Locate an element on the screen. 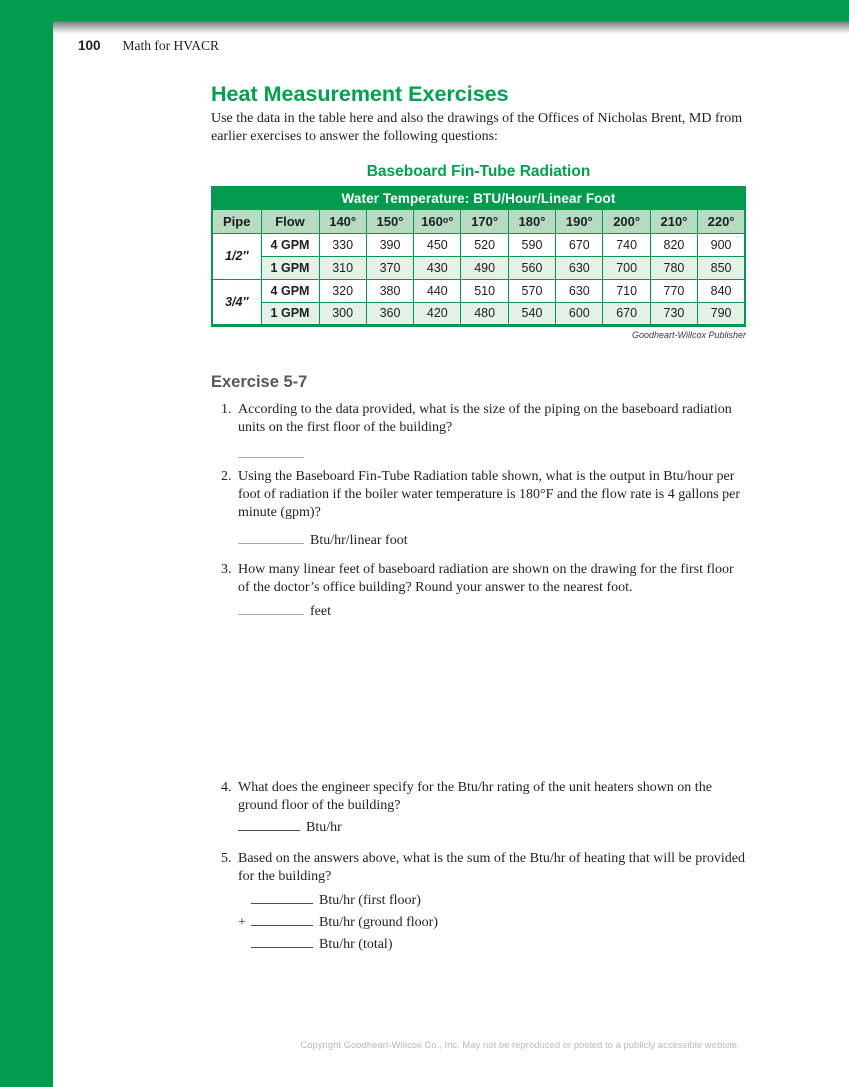 The image size is (849, 1087). value-cell: 710 is located at coordinates (626, 290).